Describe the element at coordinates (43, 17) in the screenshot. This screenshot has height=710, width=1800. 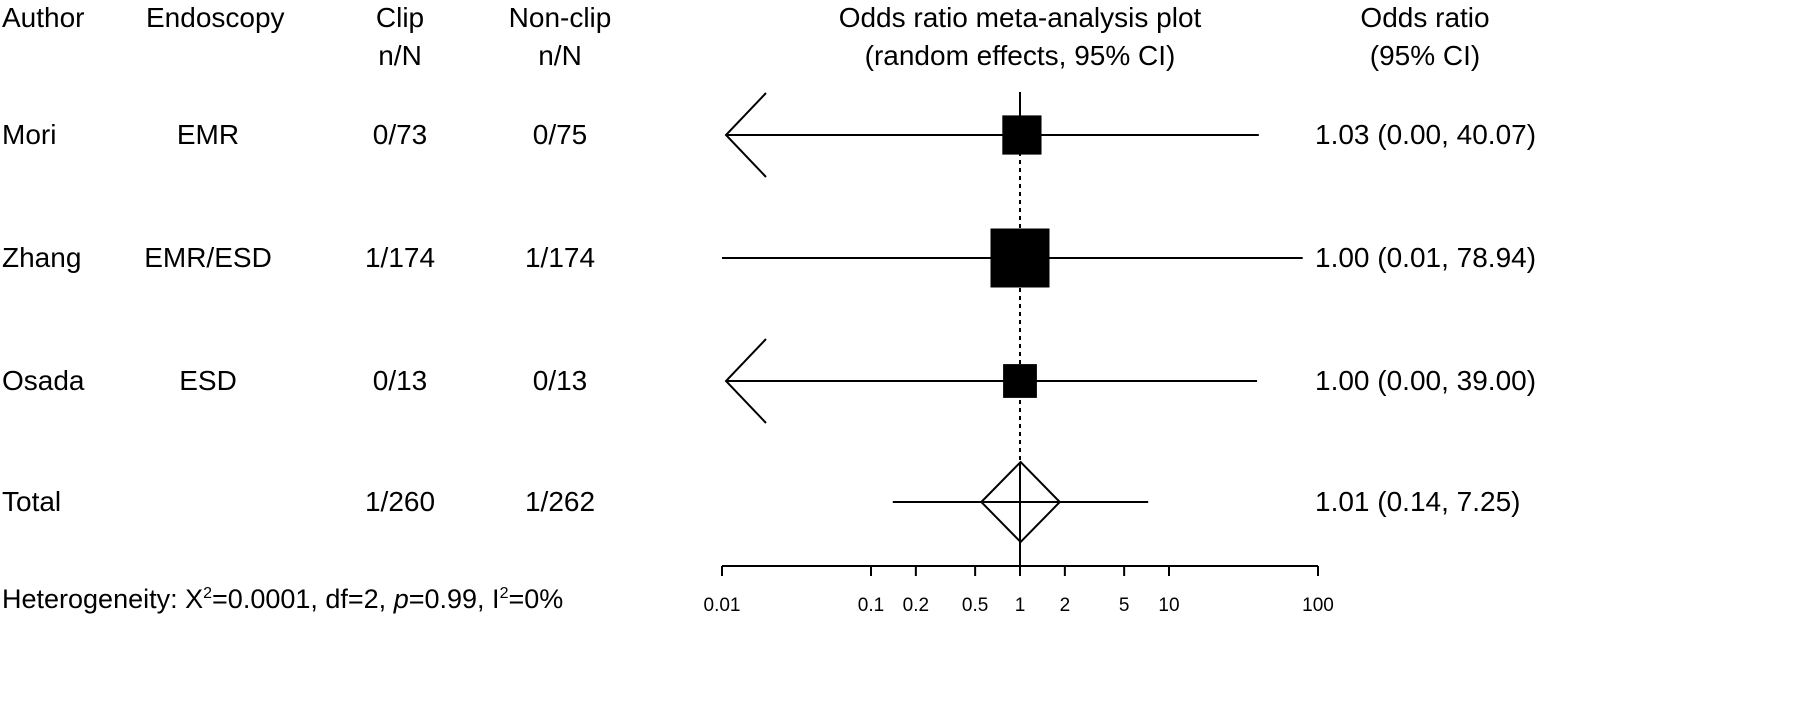
I see `header-author: Author` at that location.